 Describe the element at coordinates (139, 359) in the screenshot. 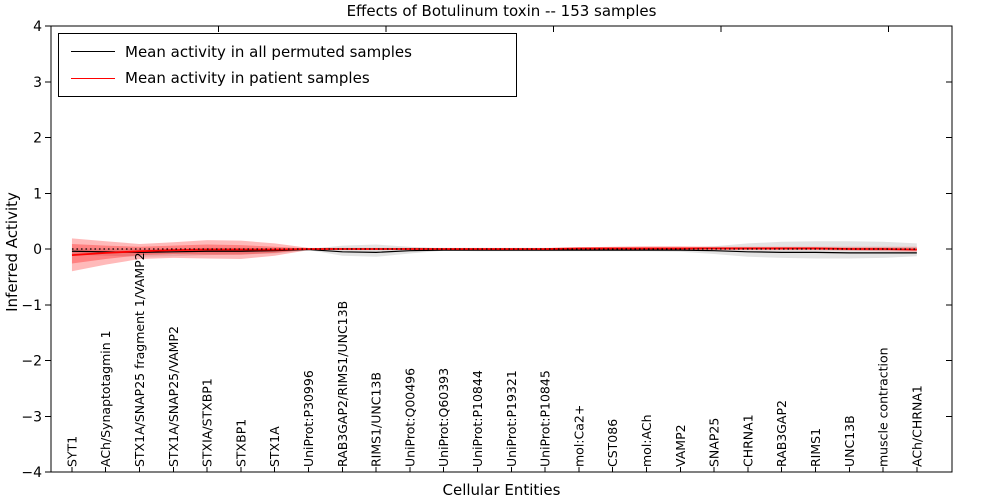

I see `svg-text: STX1A/SNAP25 fragment 1/VAMP2` at that location.